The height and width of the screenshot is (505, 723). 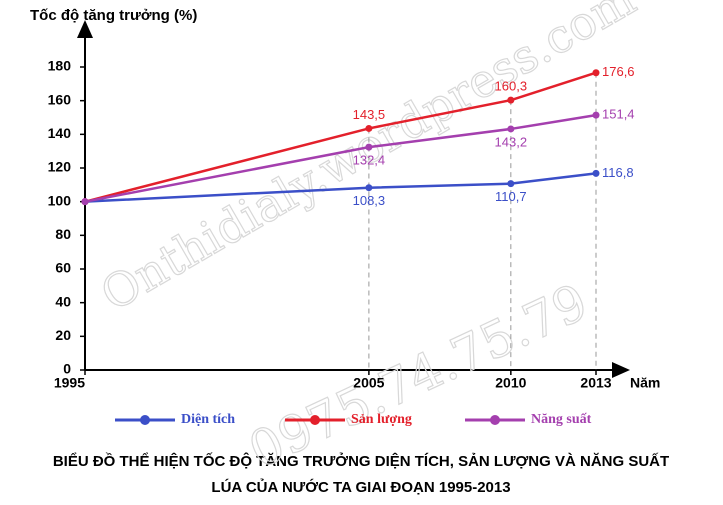 What do you see at coordinates (618, 172) in the screenshot?
I see `value-label: 116,8` at bounding box center [618, 172].